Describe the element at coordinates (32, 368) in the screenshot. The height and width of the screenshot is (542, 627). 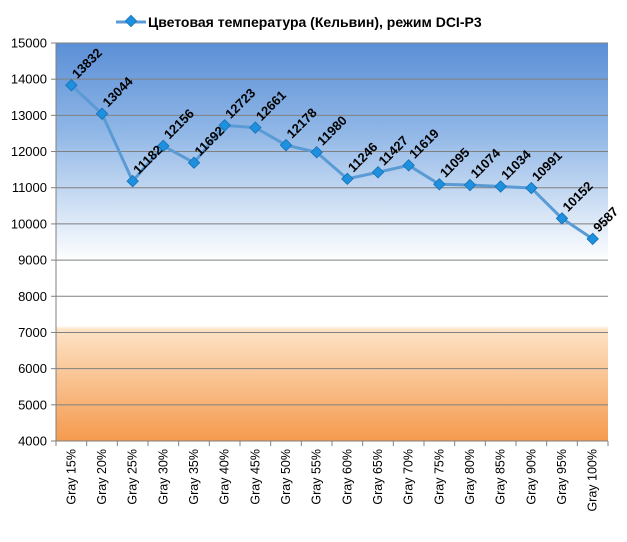
I see `y-tick-label: 6000` at that location.